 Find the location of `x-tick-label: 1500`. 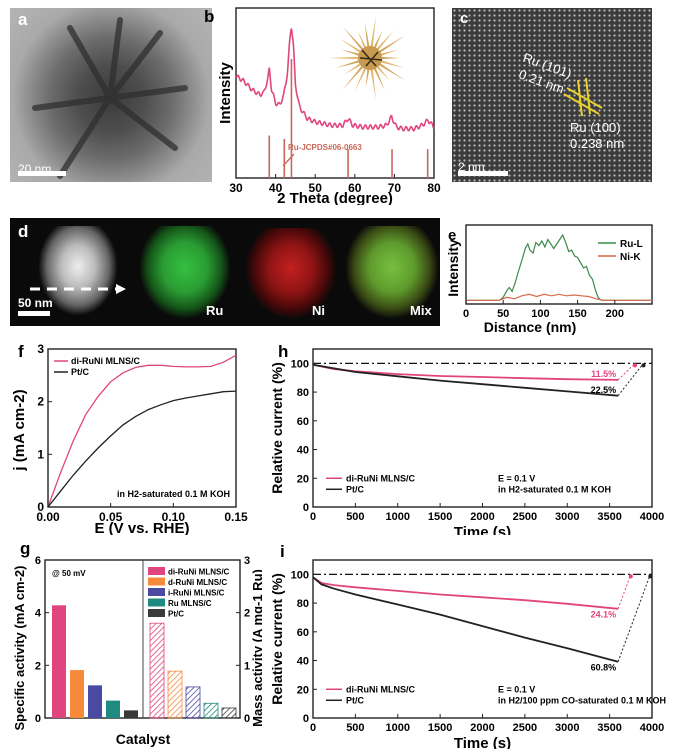

x-tick-label: 1500 is located at coordinates (440, 728).